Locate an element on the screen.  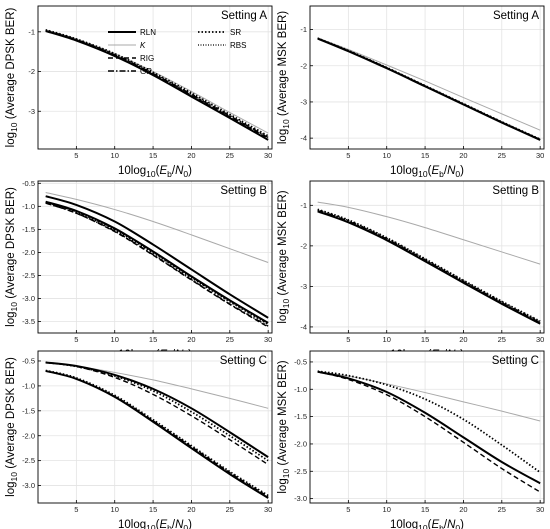
legend-label-sr: SR is located at coordinates (235, 32).